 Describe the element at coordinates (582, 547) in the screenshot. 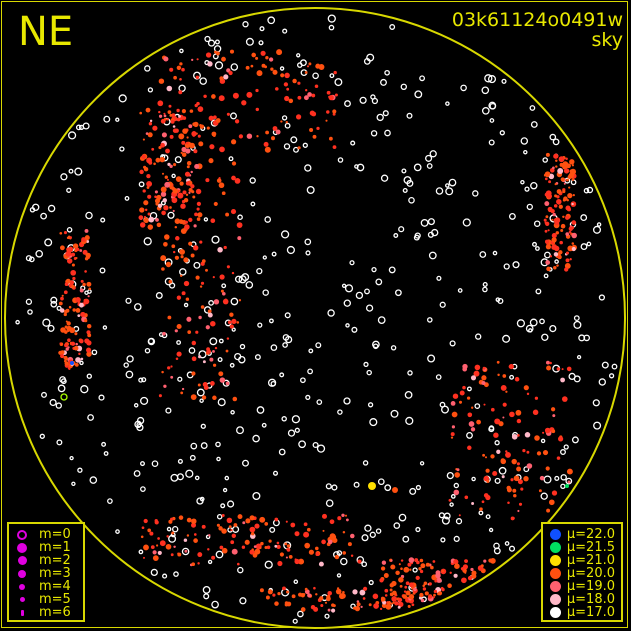

I see `mu-legend-item: μ=21.5` at that location.